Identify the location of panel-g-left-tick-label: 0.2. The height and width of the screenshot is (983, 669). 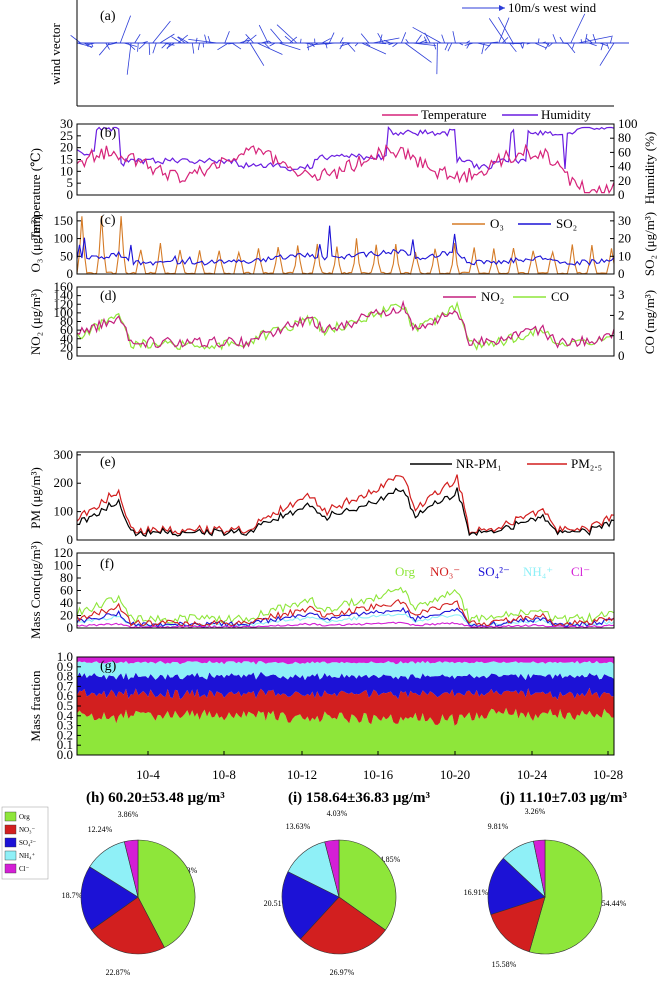
(65, 734).